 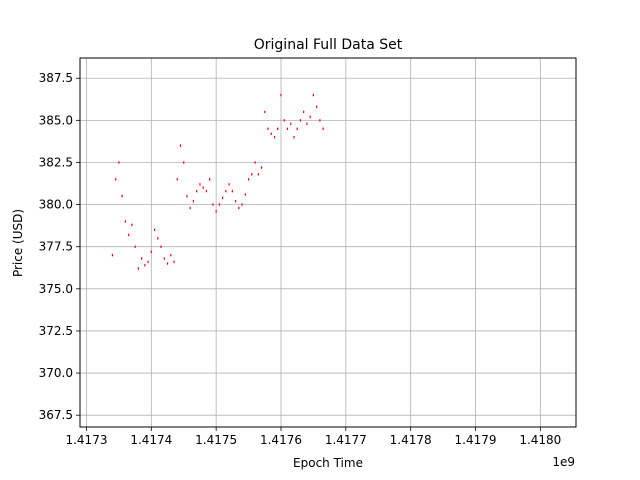 I want to click on x-tick-label: 1.4176, so click(x=281, y=440).